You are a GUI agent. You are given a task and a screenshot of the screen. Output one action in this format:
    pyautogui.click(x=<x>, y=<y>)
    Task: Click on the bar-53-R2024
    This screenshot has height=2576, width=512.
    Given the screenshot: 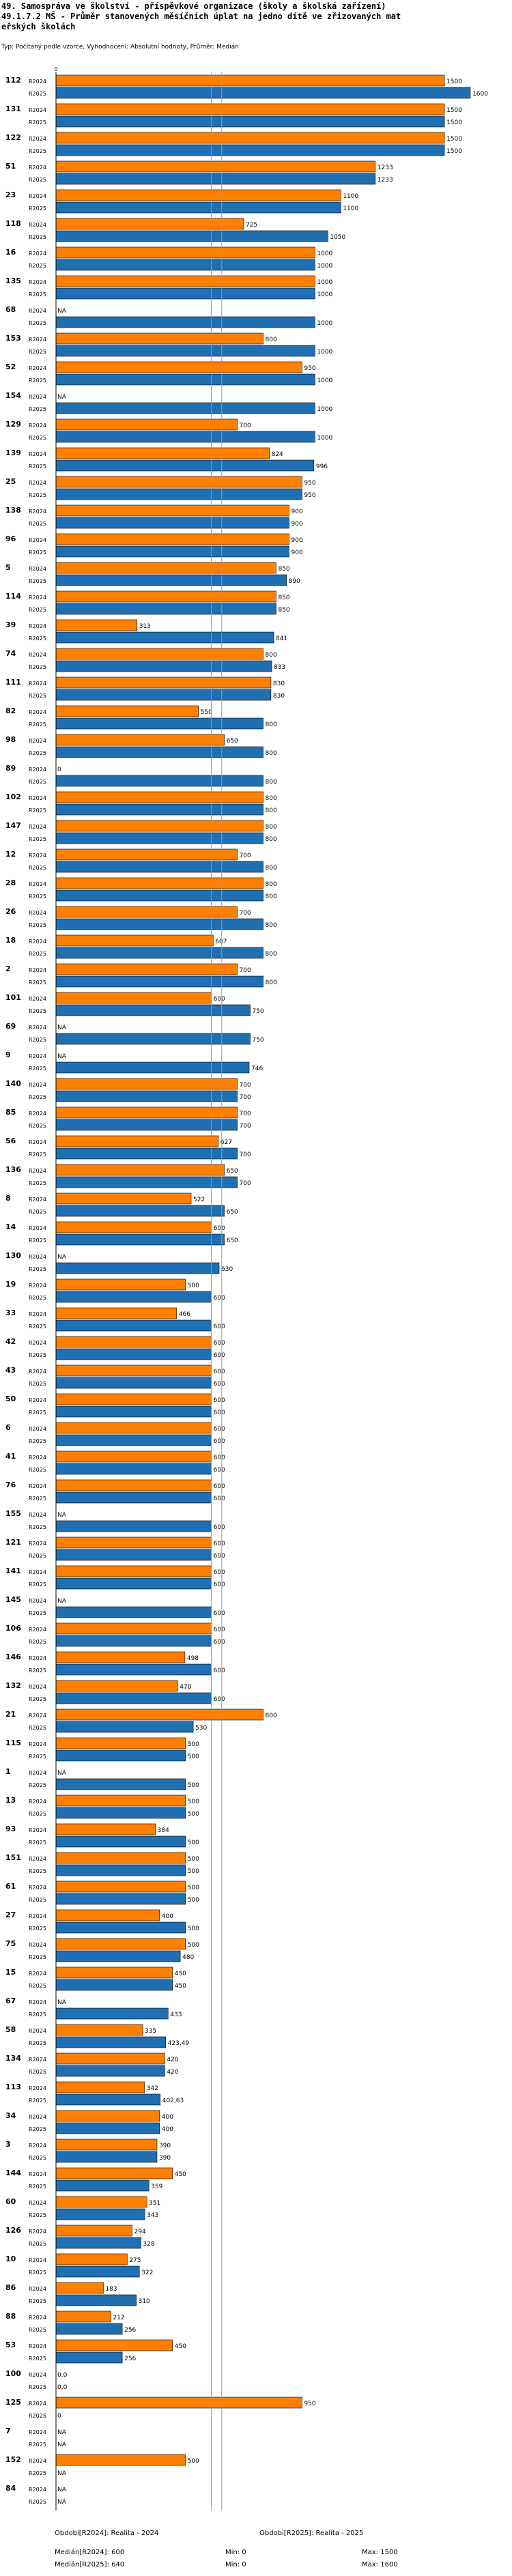 What is the action you would take?
    pyautogui.click(x=114, y=2345)
    